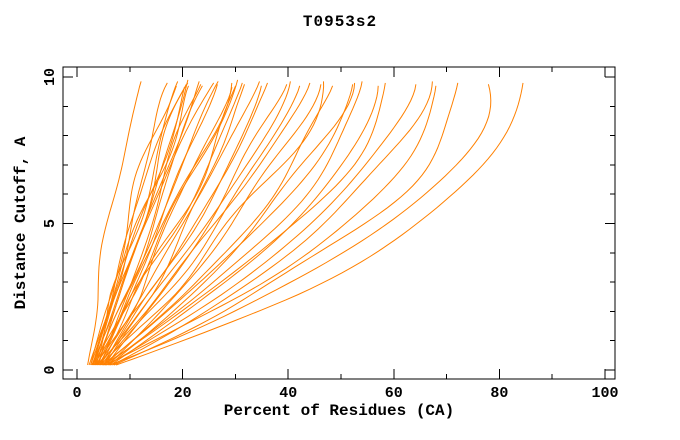 This screenshot has width=680, height=440. What do you see at coordinates (183, 393) in the screenshot?
I see `x-tick-label: 20` at bounding box center [183, 393].